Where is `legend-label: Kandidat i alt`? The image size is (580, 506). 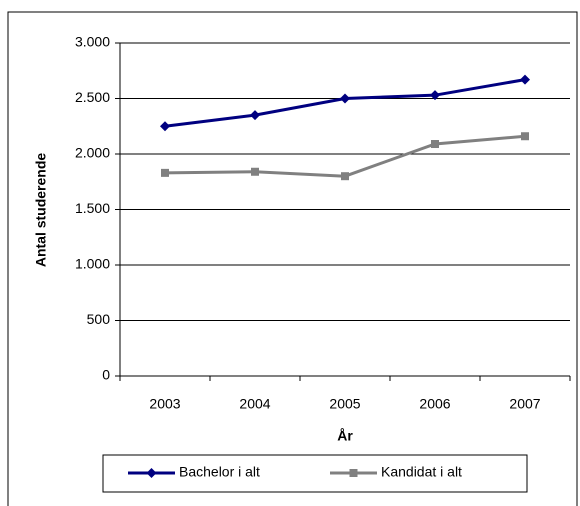 legend-label: Kandidat i alt is located at coordinates (421, 472).